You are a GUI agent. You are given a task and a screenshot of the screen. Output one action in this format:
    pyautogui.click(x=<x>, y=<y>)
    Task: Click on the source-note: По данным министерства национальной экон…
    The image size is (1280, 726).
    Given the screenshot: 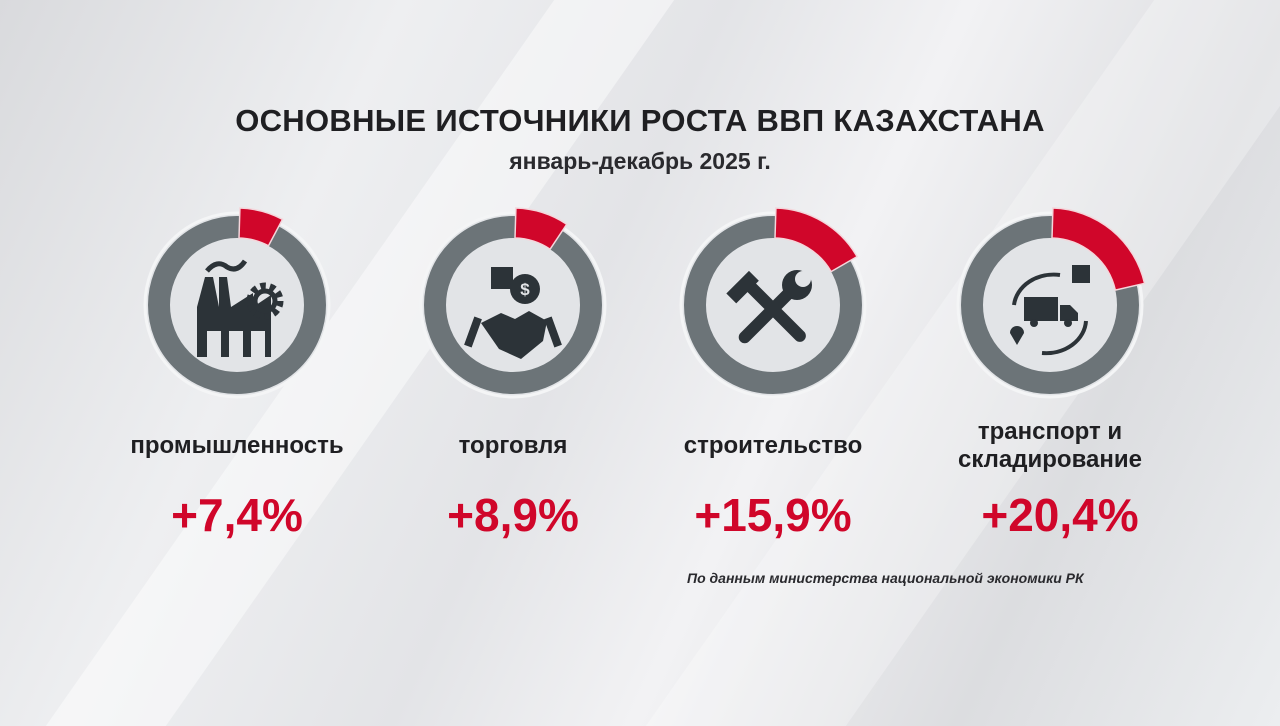 What is the action you would take?
    pyautogui.click(x=885, y=578)
    